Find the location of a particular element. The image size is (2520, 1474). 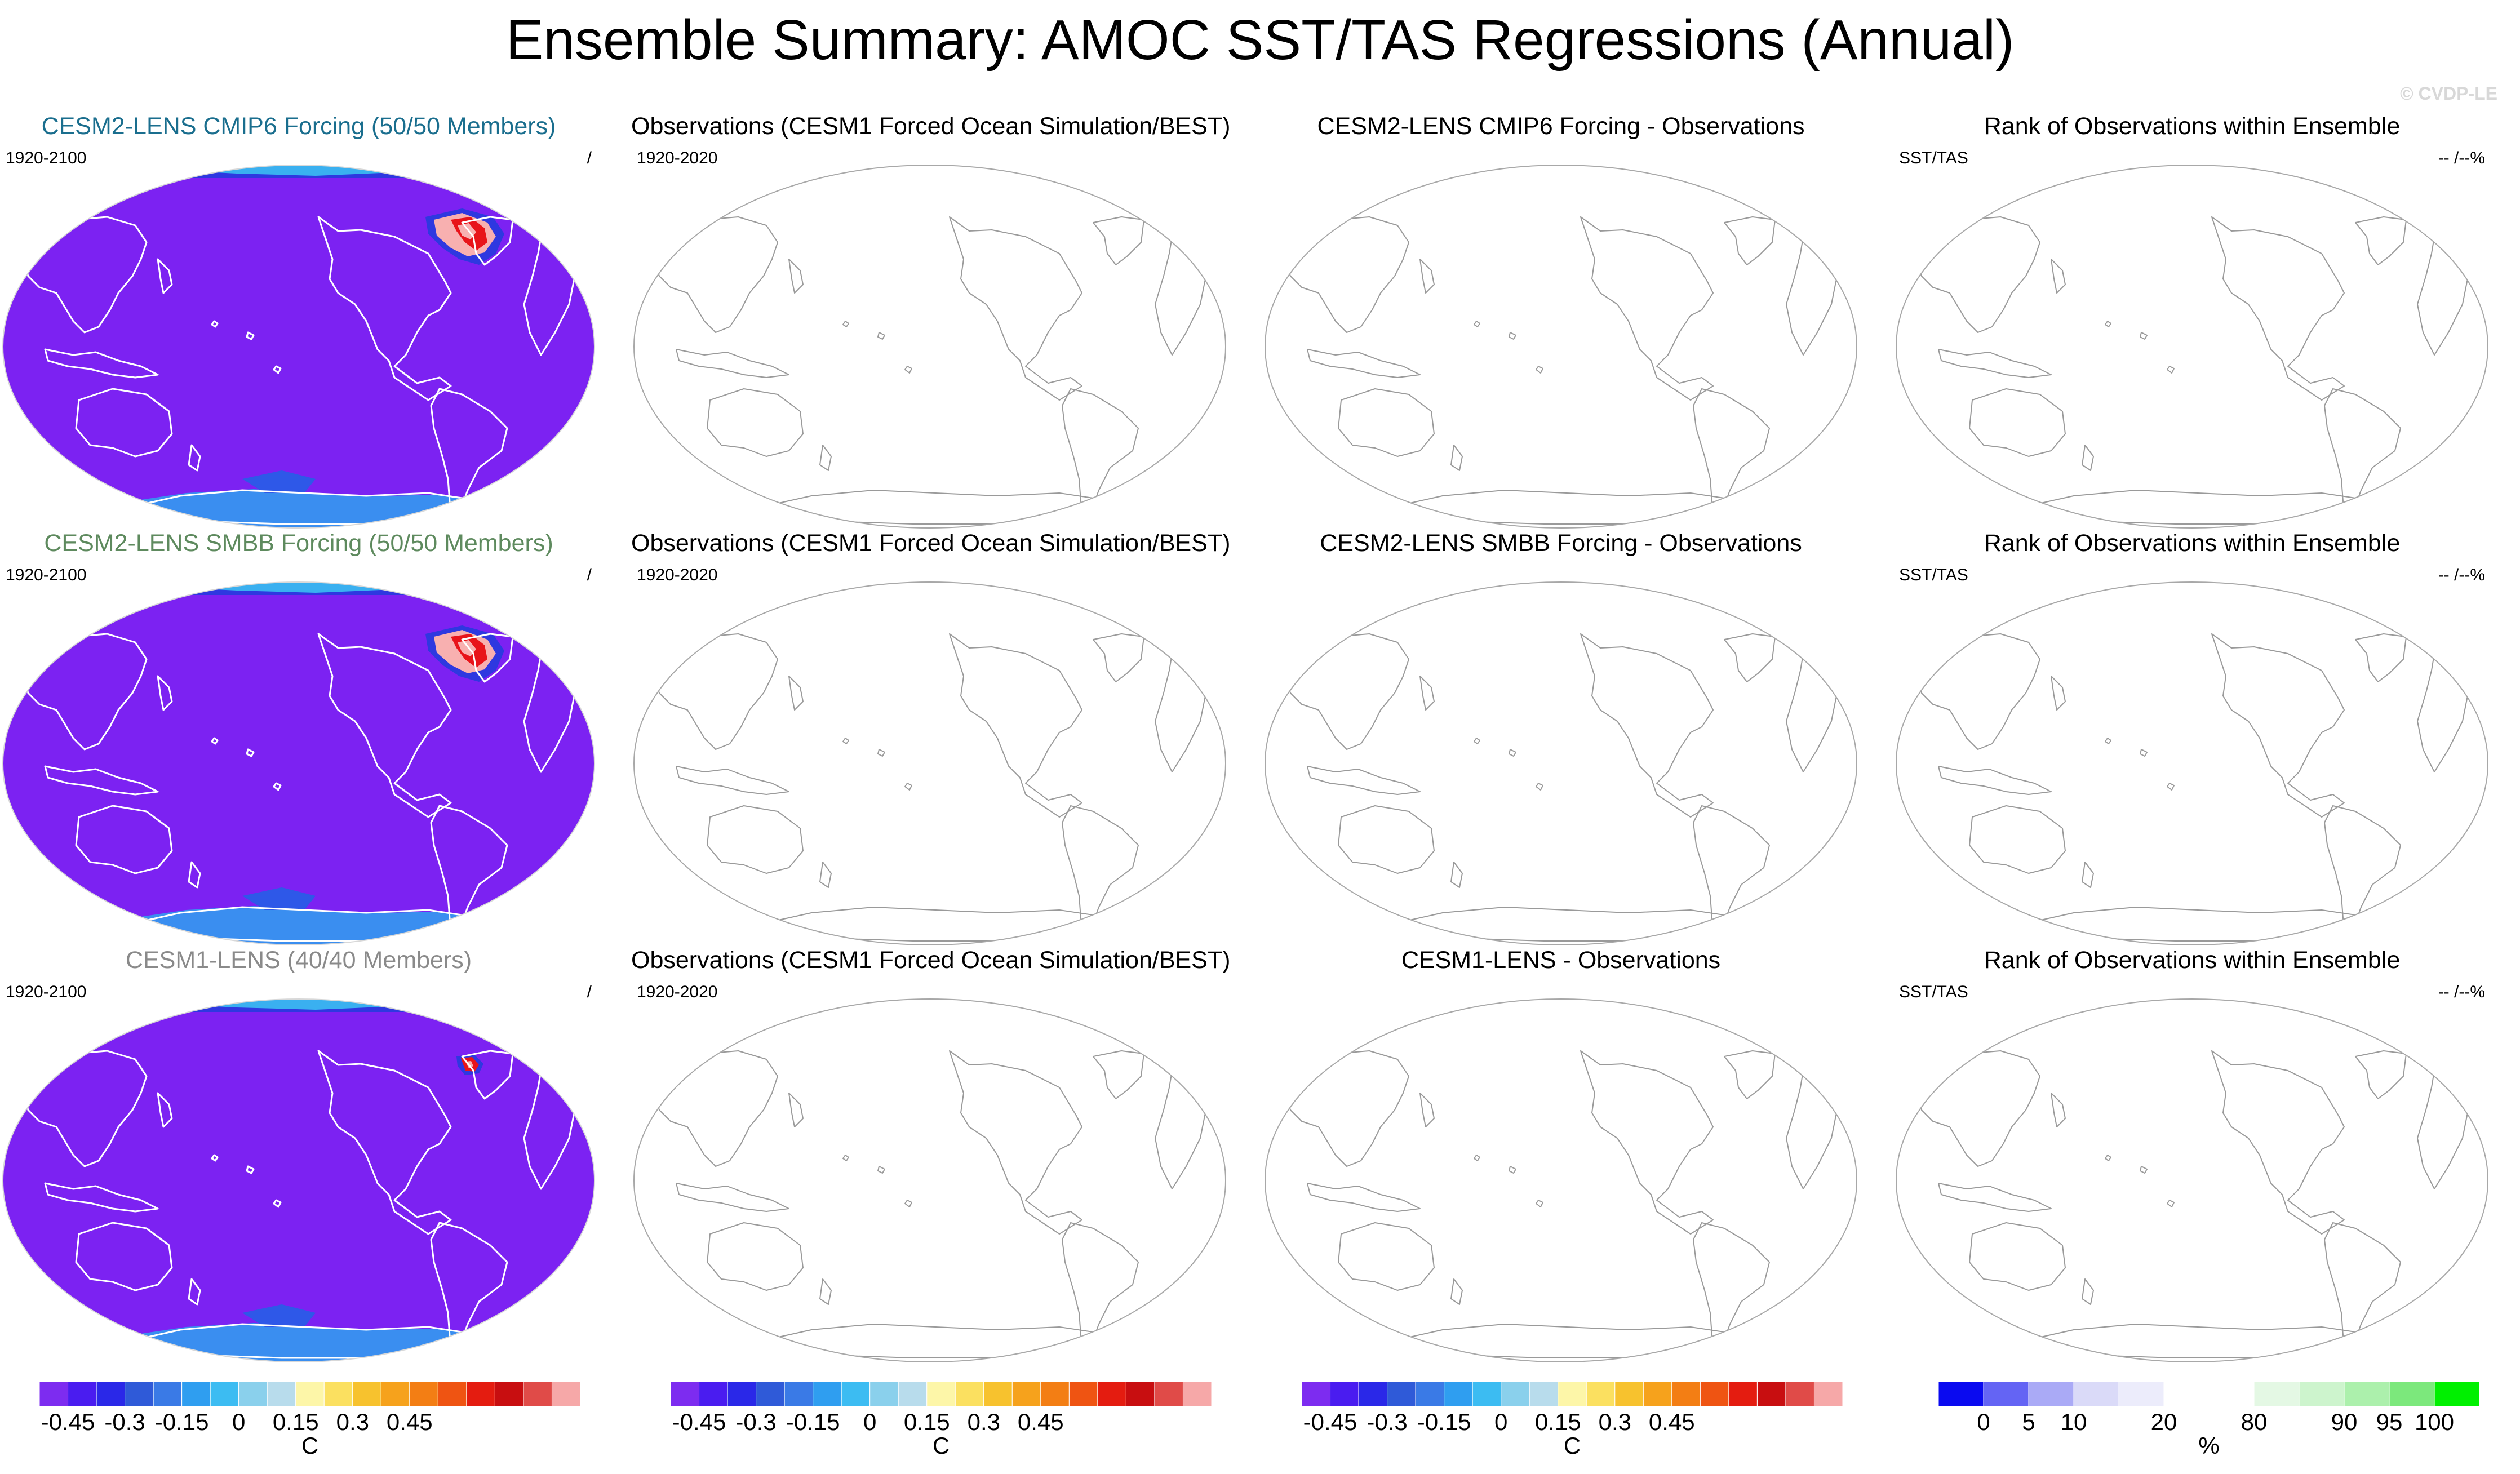

colorbar-tick-label: -0.15 is located at coordinates (1444, 1420).